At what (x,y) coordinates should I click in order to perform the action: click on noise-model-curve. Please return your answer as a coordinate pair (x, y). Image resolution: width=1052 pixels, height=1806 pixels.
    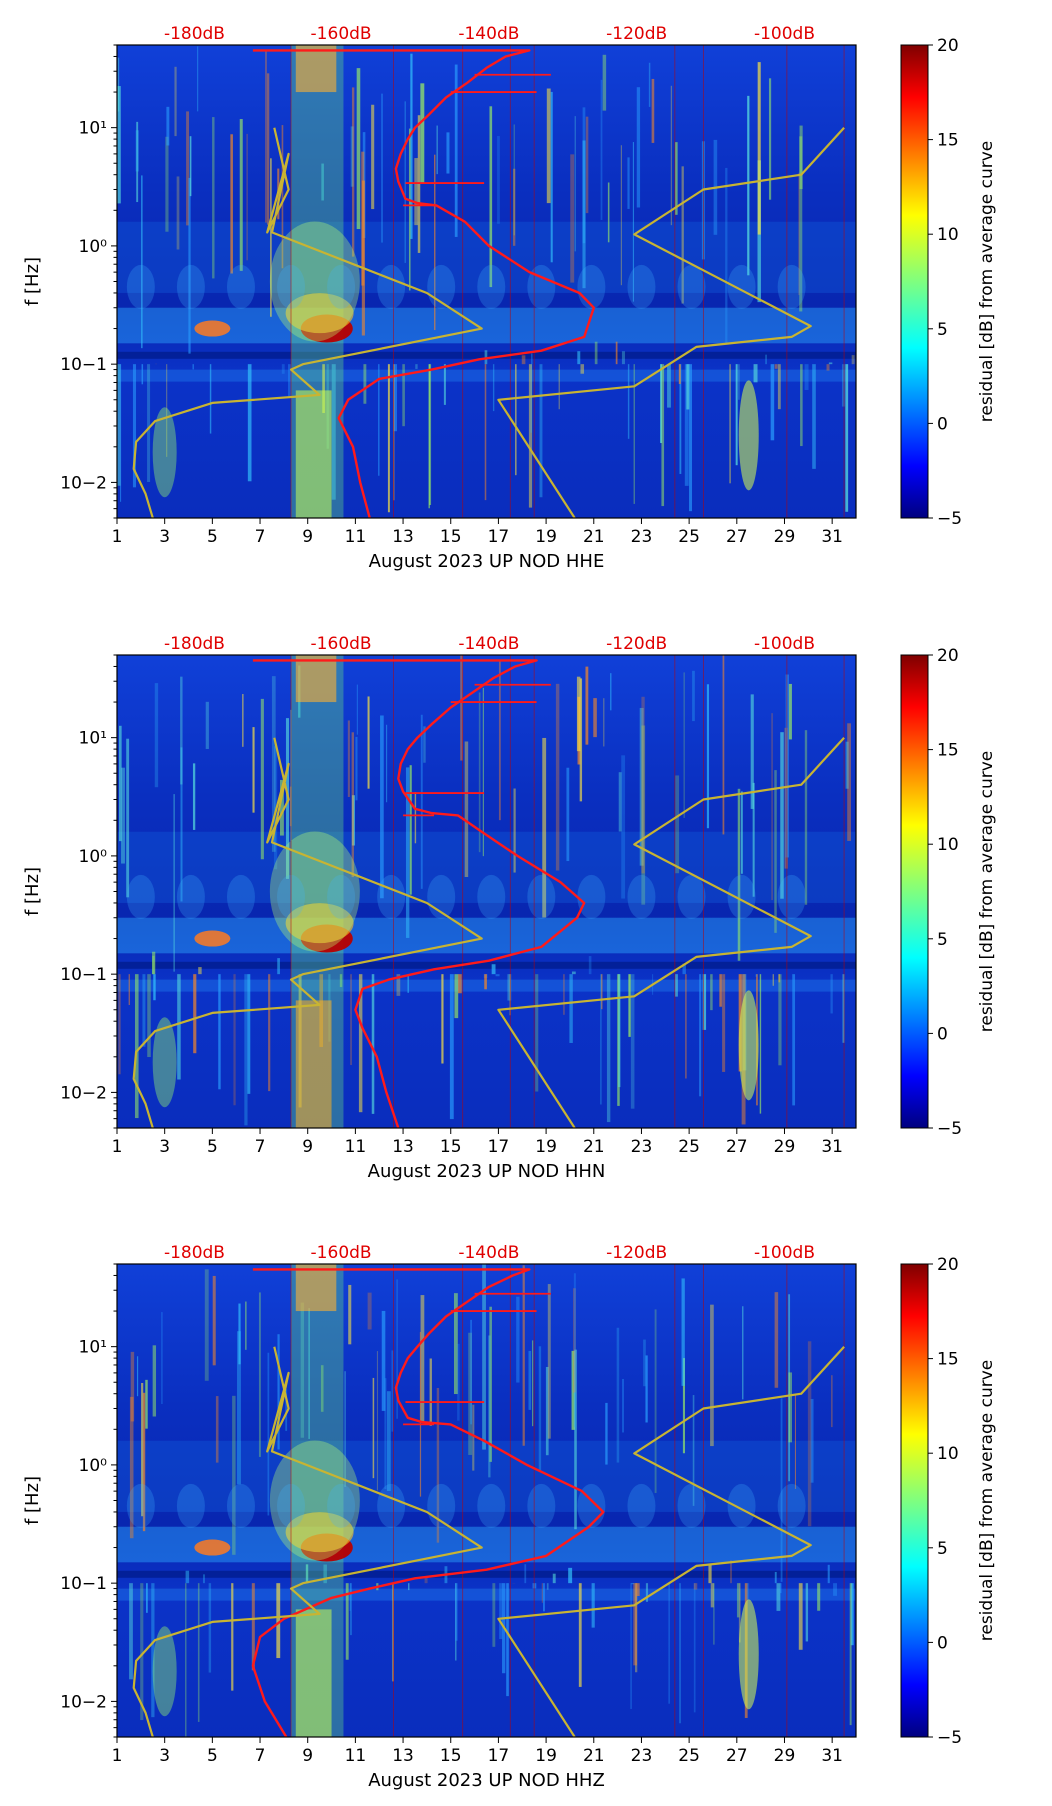
    Looking at the image, I should click on (671, 932).